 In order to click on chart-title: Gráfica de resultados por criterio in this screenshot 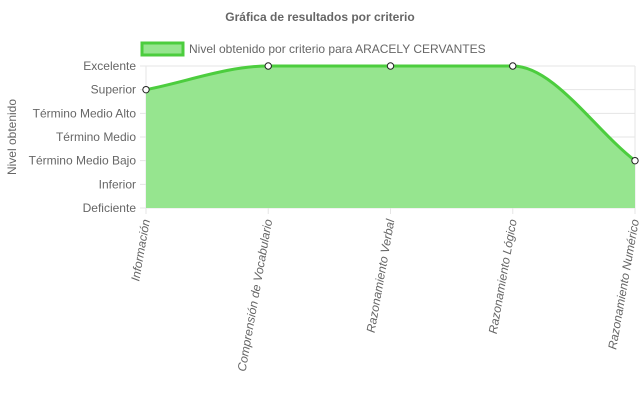, I will do `click(319, 17)`.